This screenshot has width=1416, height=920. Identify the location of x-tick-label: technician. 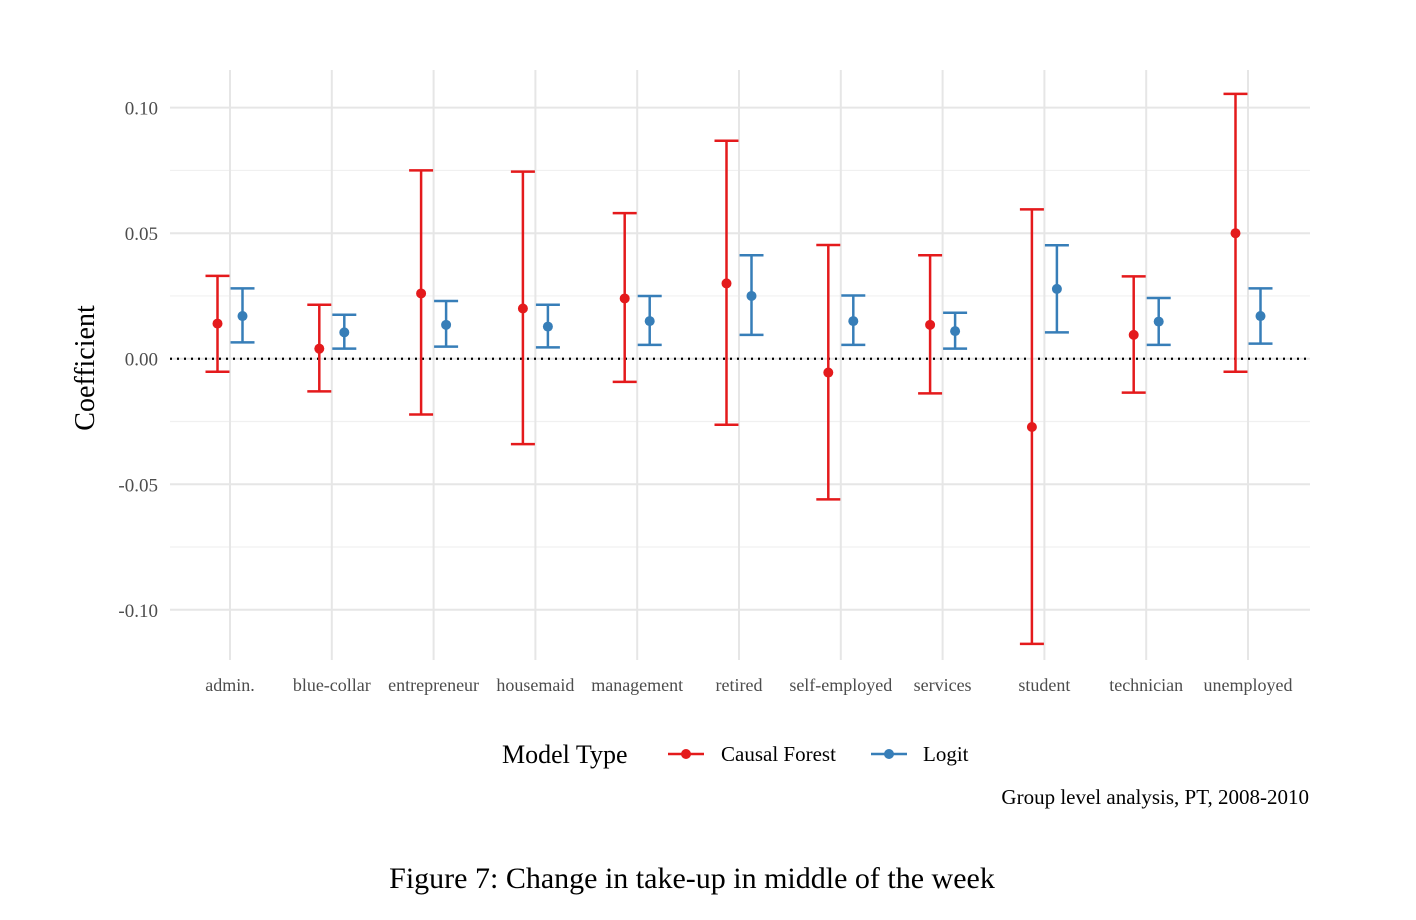
(1146, 685).